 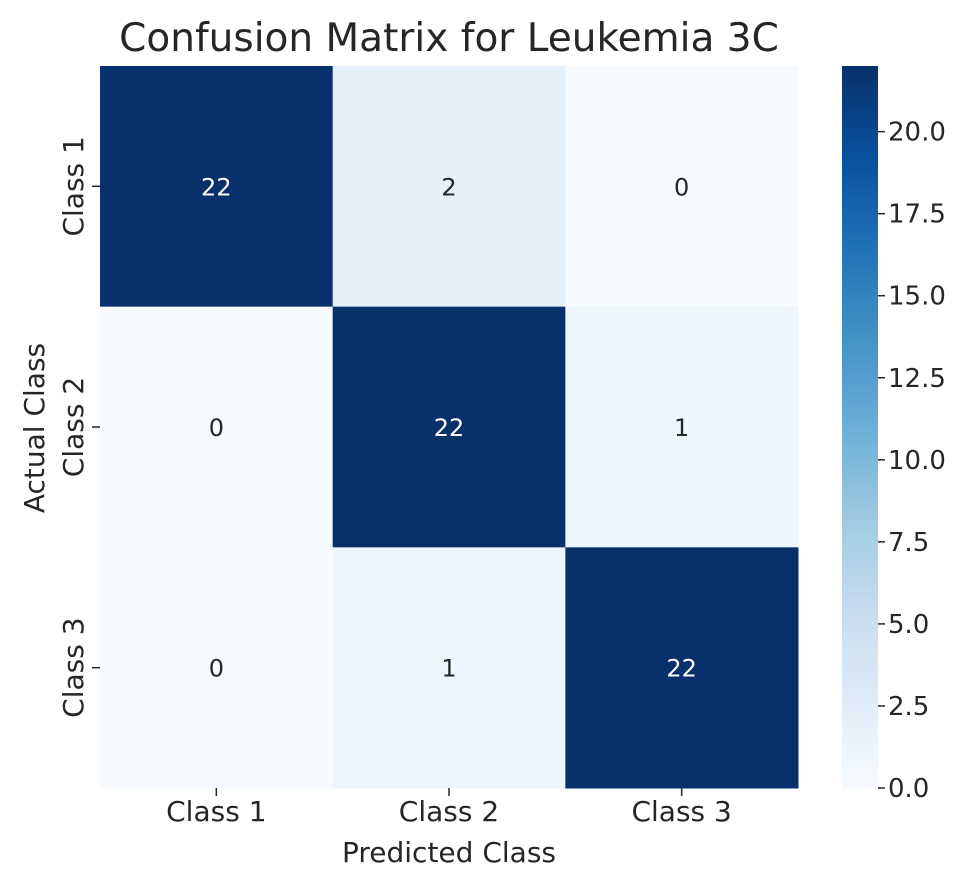 I want to click on cell-value-label: 2, so click(x=448, y=187).